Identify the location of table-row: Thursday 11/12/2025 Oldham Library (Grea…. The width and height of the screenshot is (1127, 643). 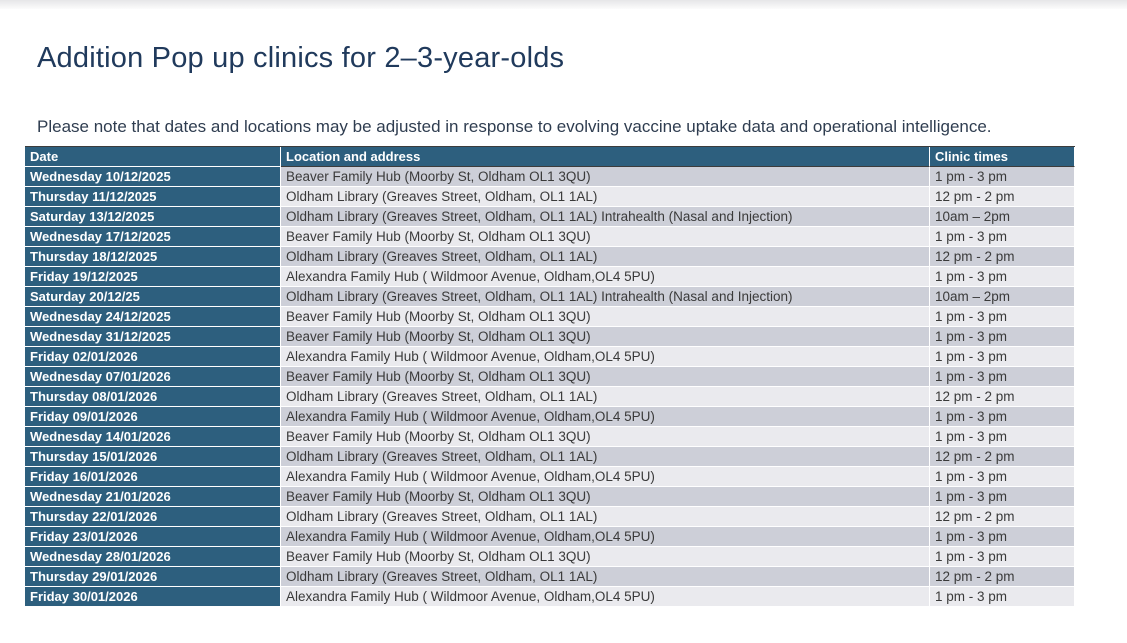
(550, 196).